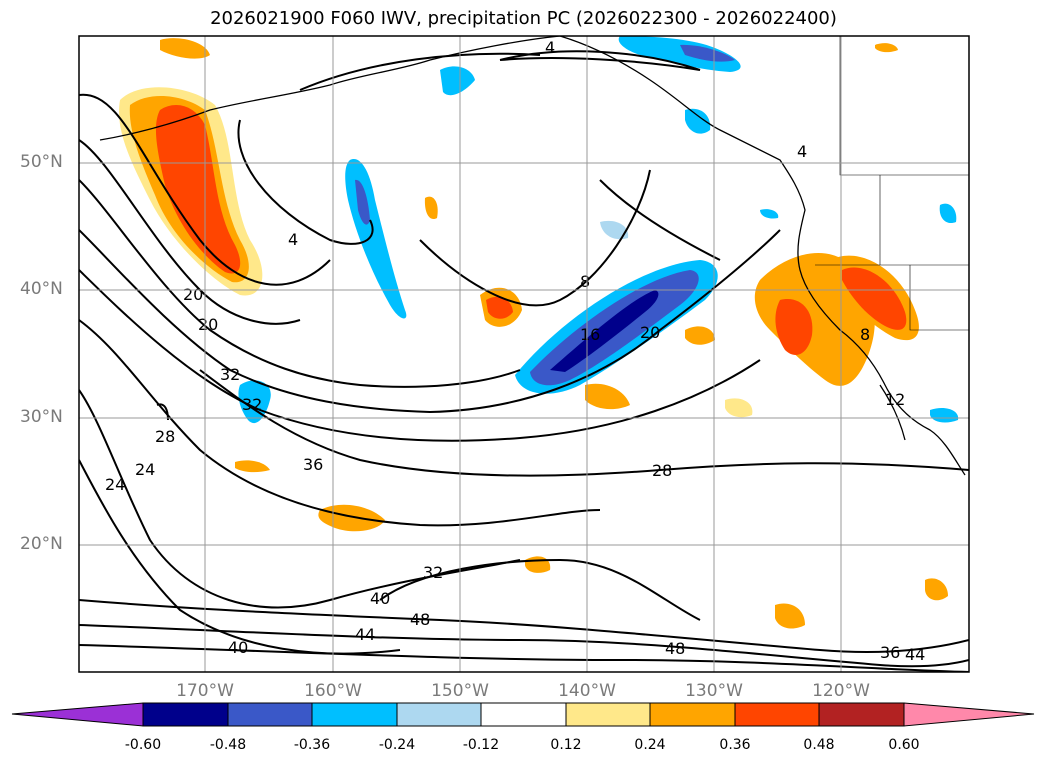 Image resolution: width=1047 pixels, height=765 pixels. I want to click on colorbar-tick-label: -0.60, so click(143, 745).